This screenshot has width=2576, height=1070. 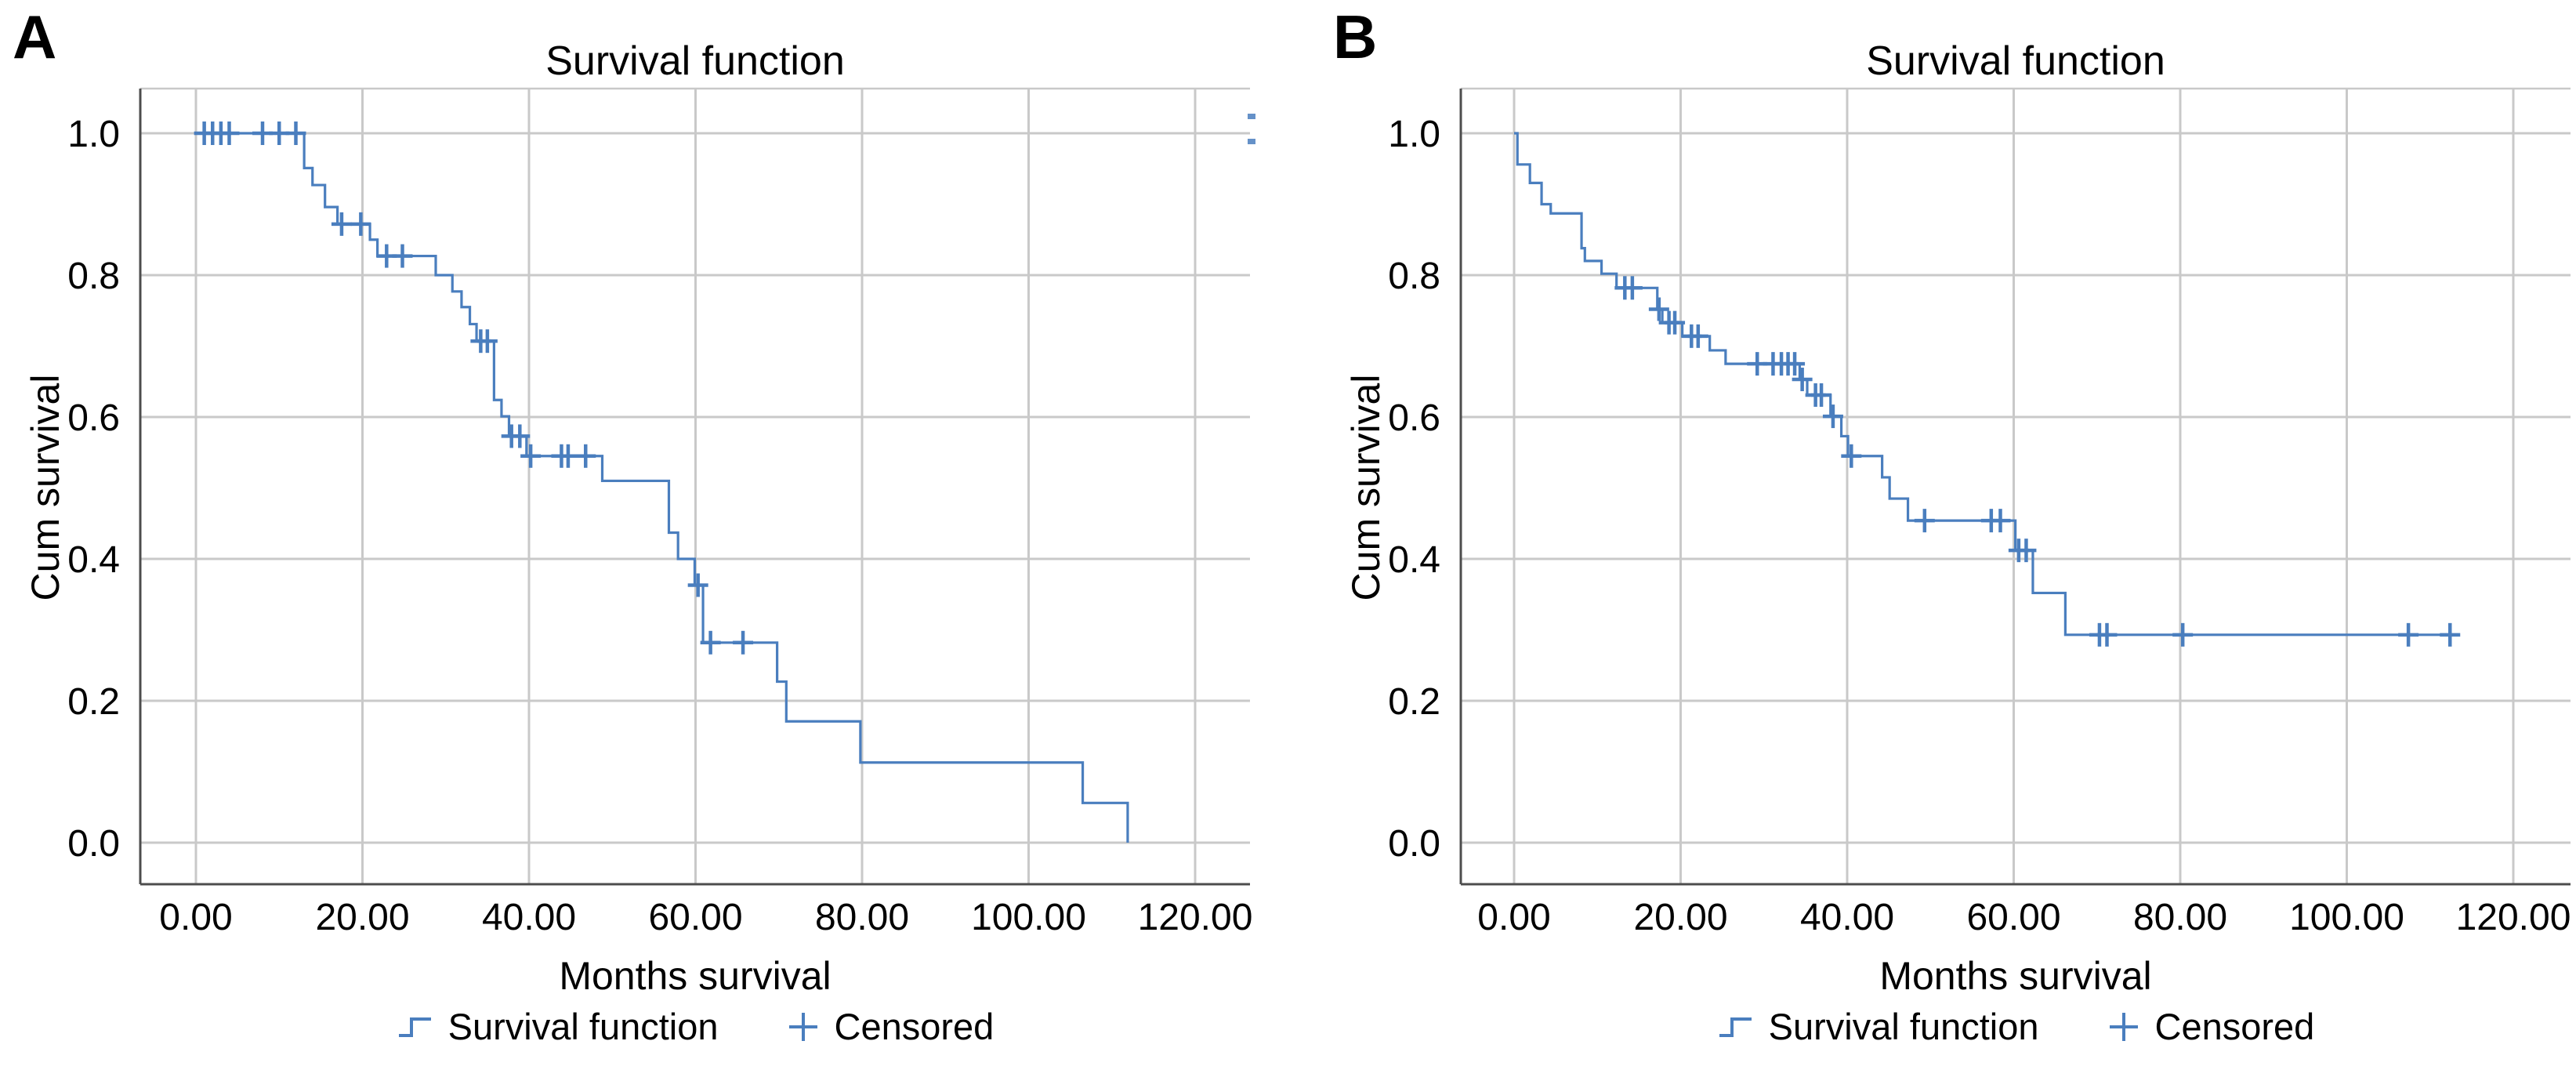 What do you see at coordinates (695, 61) in the screenshot?
I see `panel-a-title: Survival function` at bounding box center [695, 61].